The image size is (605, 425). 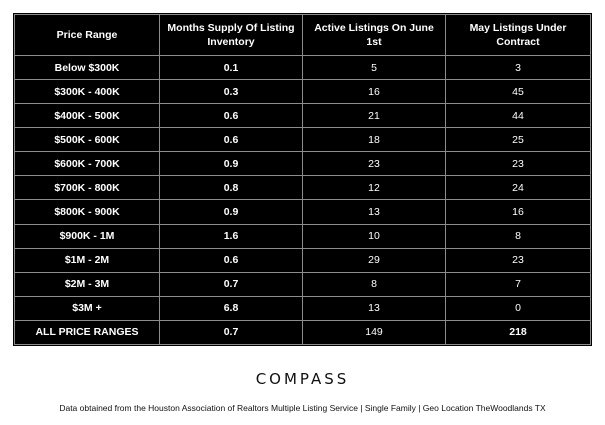 I want to click on cell-price-range: $2M - 3M, so click(x=87, y=284).